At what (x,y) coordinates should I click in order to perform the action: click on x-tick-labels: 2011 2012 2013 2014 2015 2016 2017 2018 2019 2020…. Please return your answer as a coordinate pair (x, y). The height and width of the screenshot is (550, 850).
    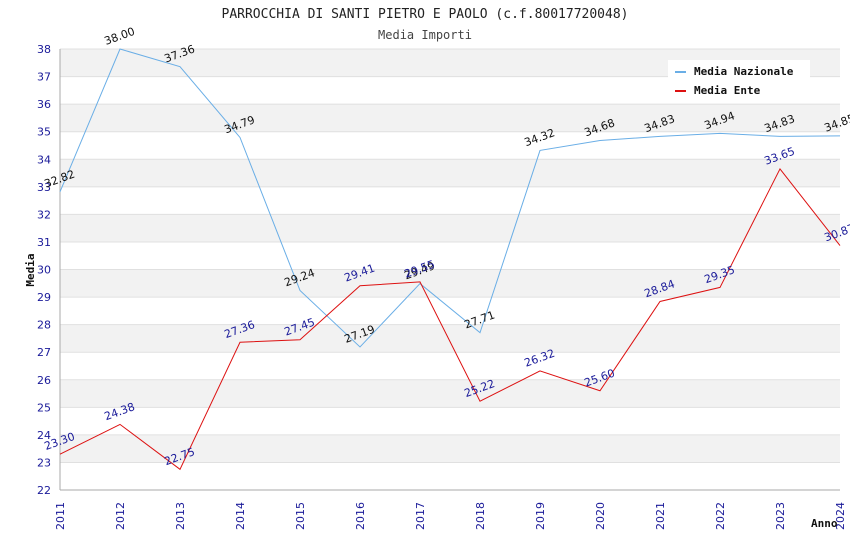
    Looking at the image, I should click on (450, 516).